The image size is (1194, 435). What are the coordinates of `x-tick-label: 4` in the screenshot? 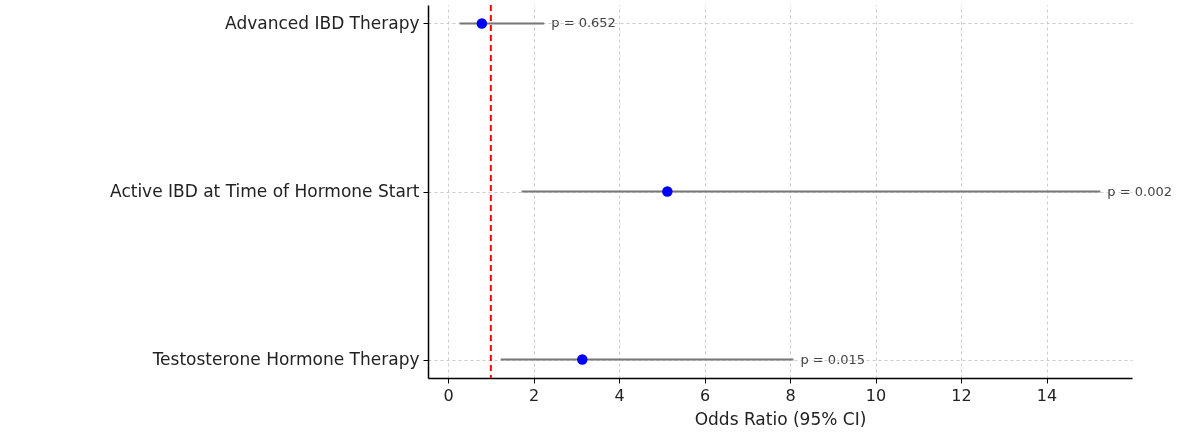 It's located at (619, 395).